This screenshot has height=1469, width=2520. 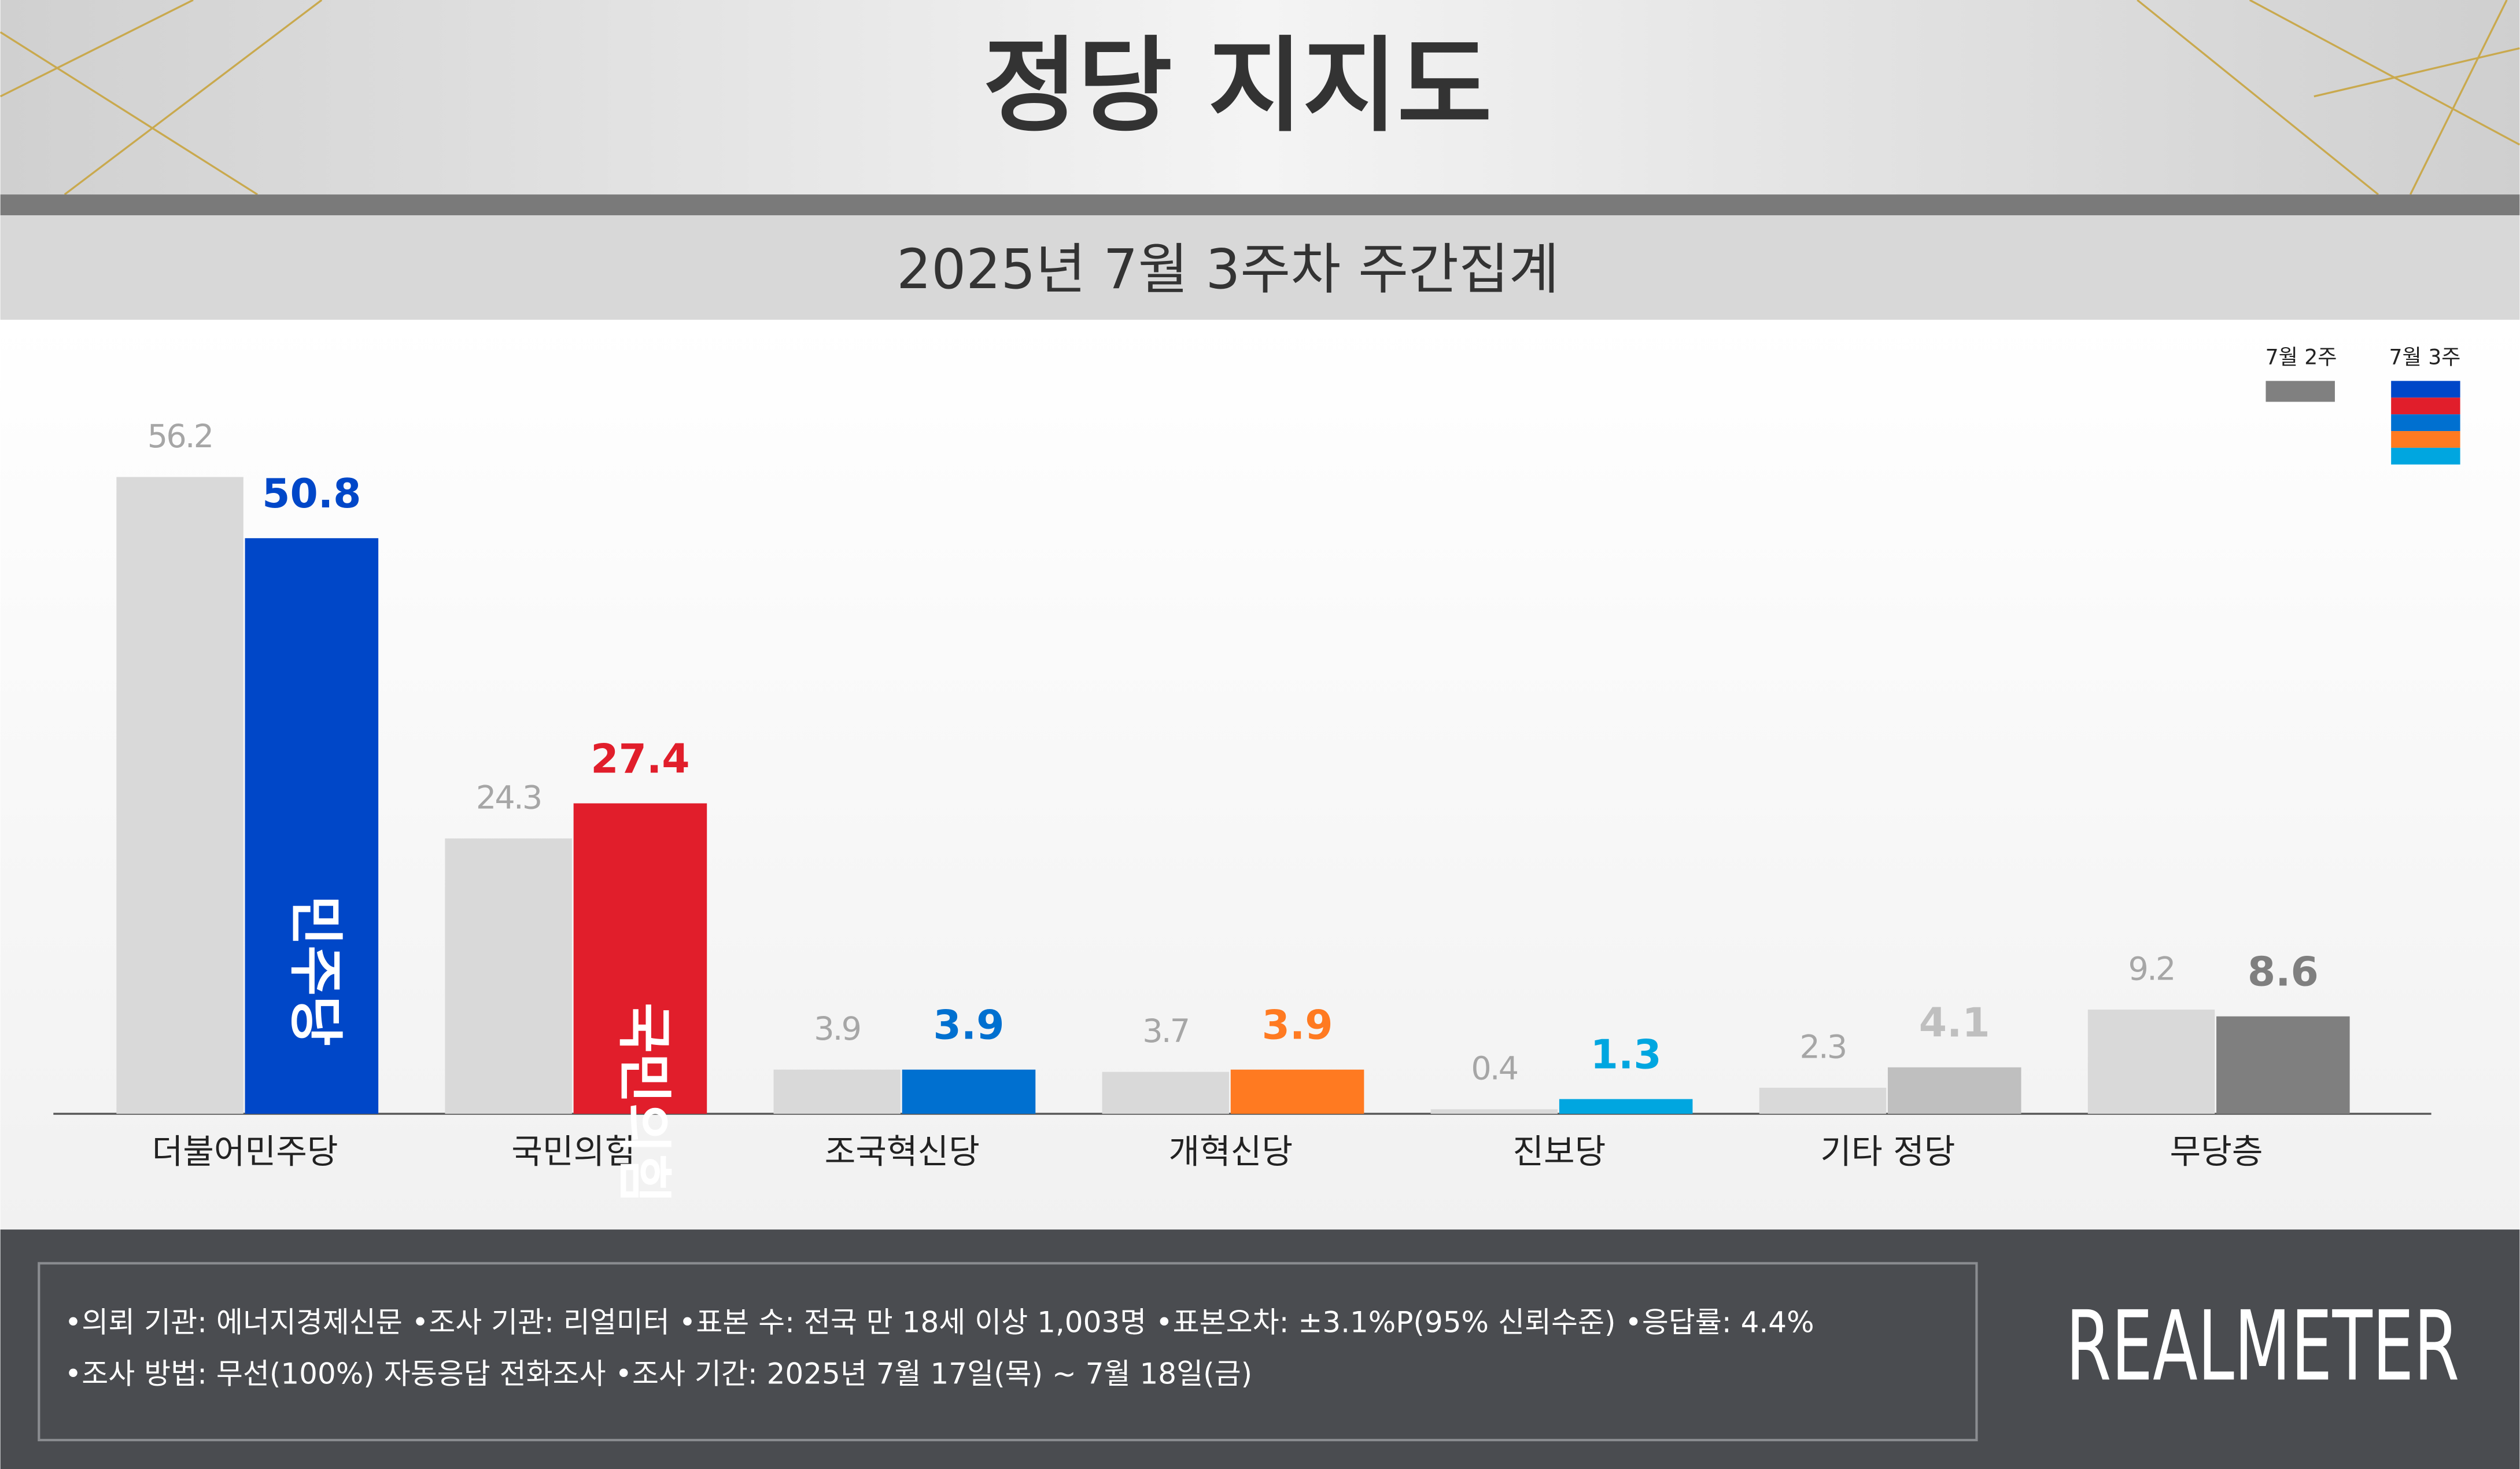 What do you see at coordinates (2301, 357) in the screenshot?
I see `legend-label: 7월 2주` at bounding box center [2301, 357].